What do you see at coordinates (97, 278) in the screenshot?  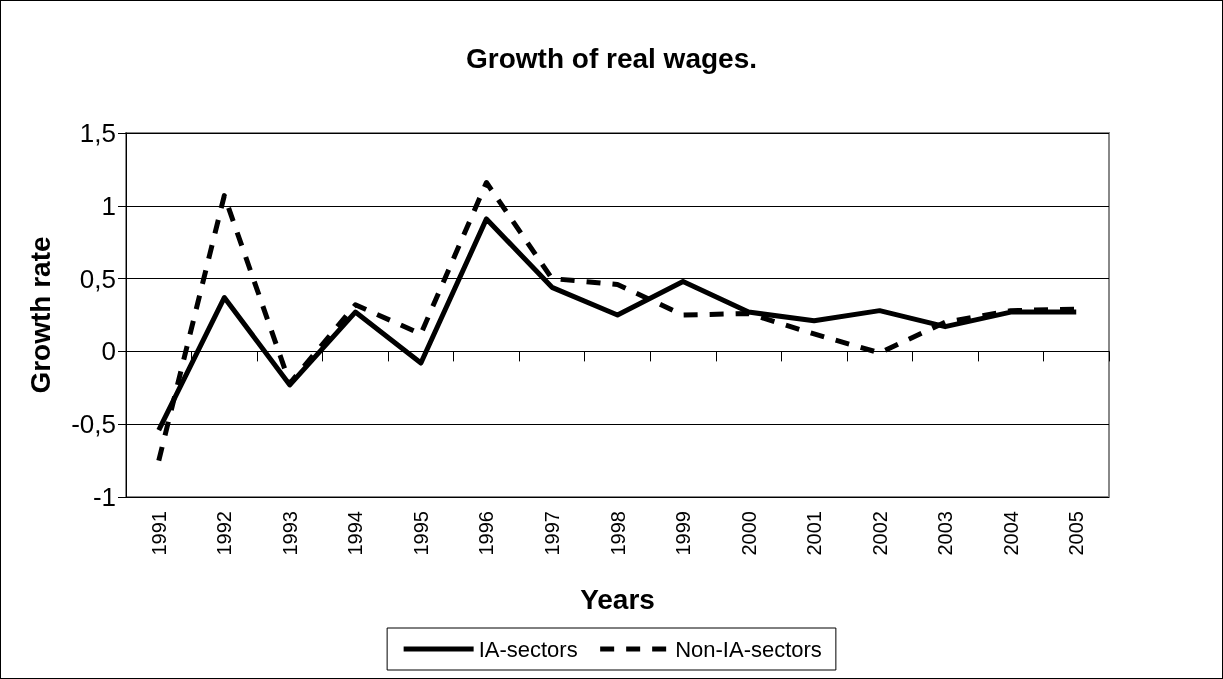 I see `y-tick-label: 0,5` at bounding box center [97, 278].